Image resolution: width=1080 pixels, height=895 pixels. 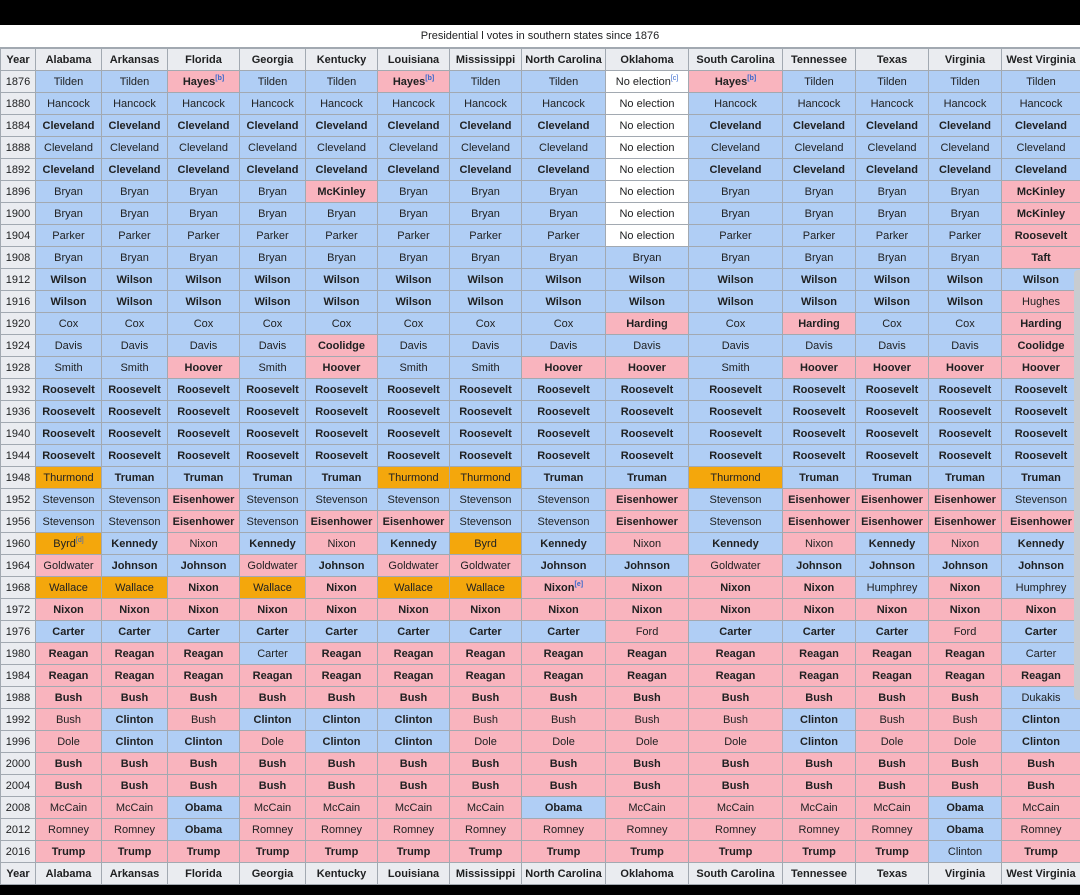 What do you see at coordinates (203, 543) in the screenshot?
I see `vote-cell-florida: Nixon` at bounding box center [203, 543].